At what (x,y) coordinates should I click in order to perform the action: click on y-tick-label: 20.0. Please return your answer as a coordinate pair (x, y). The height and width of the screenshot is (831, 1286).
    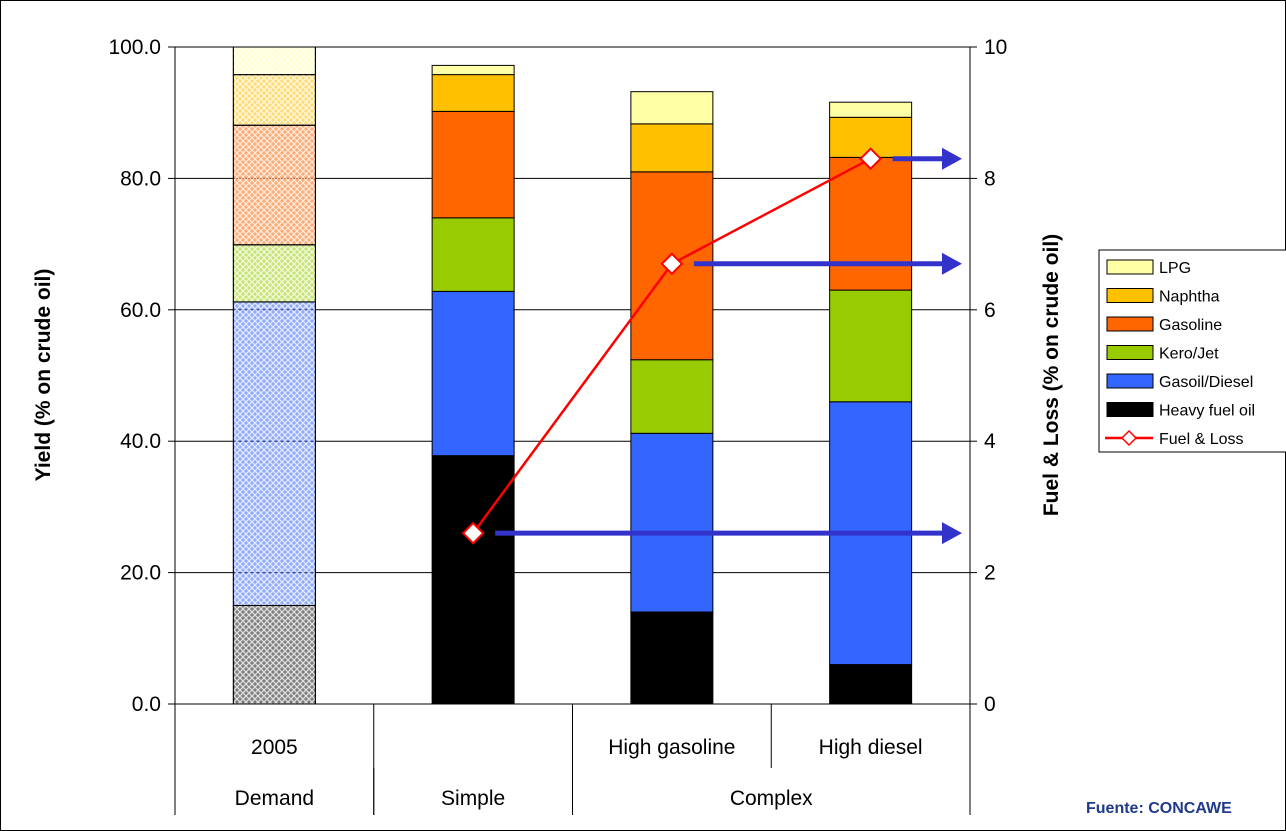
    Looking at the image, I should click on (140, 573).